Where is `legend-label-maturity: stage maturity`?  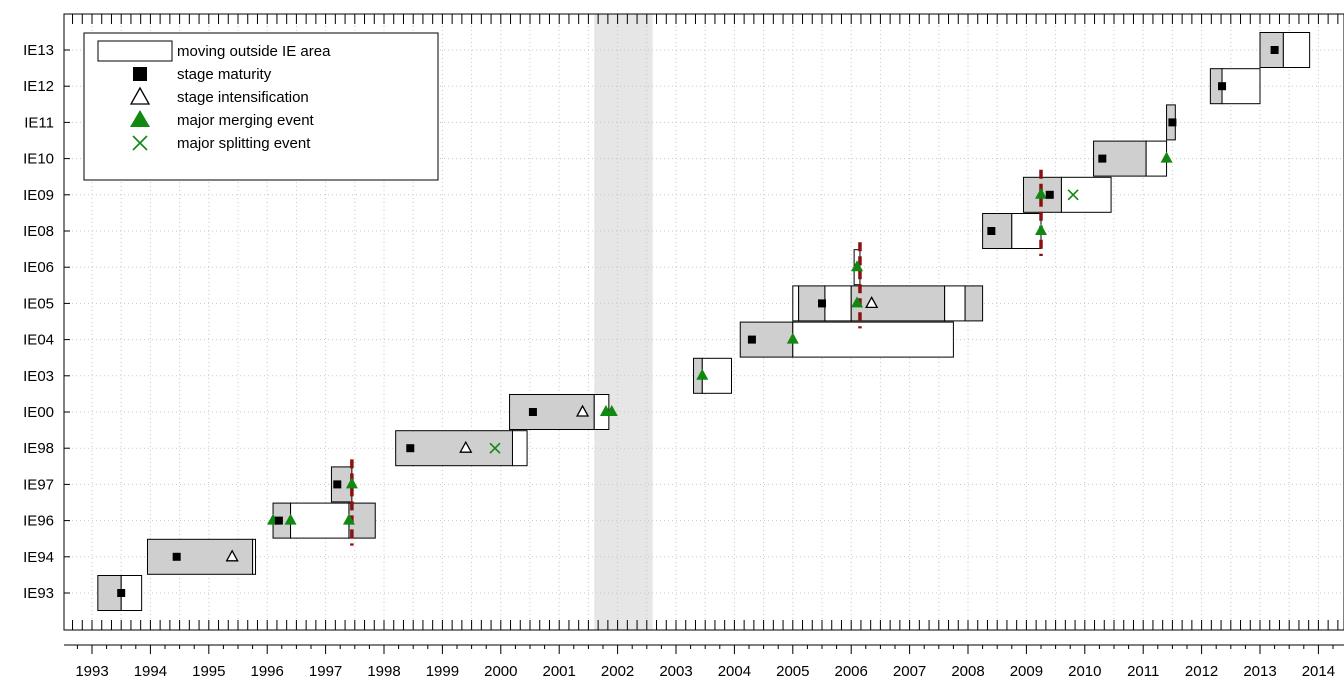 legend-label-maturity: stage maturity is located at coordinates (224, 74).